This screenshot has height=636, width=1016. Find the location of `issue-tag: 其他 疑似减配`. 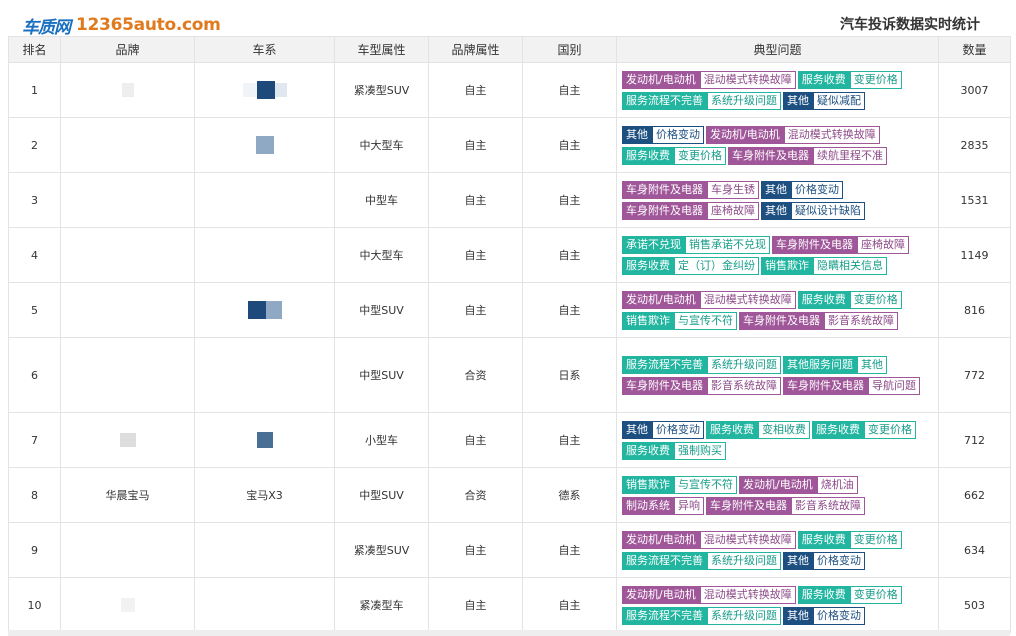

issue-tag: 其他 疑似减配 is located at coordinates (824, 100).